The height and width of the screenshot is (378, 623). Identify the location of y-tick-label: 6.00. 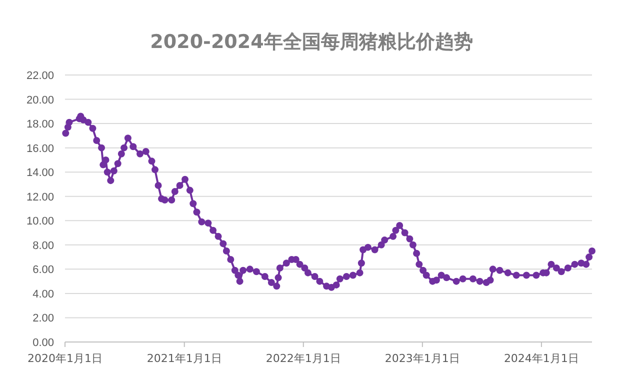
(43, 270).